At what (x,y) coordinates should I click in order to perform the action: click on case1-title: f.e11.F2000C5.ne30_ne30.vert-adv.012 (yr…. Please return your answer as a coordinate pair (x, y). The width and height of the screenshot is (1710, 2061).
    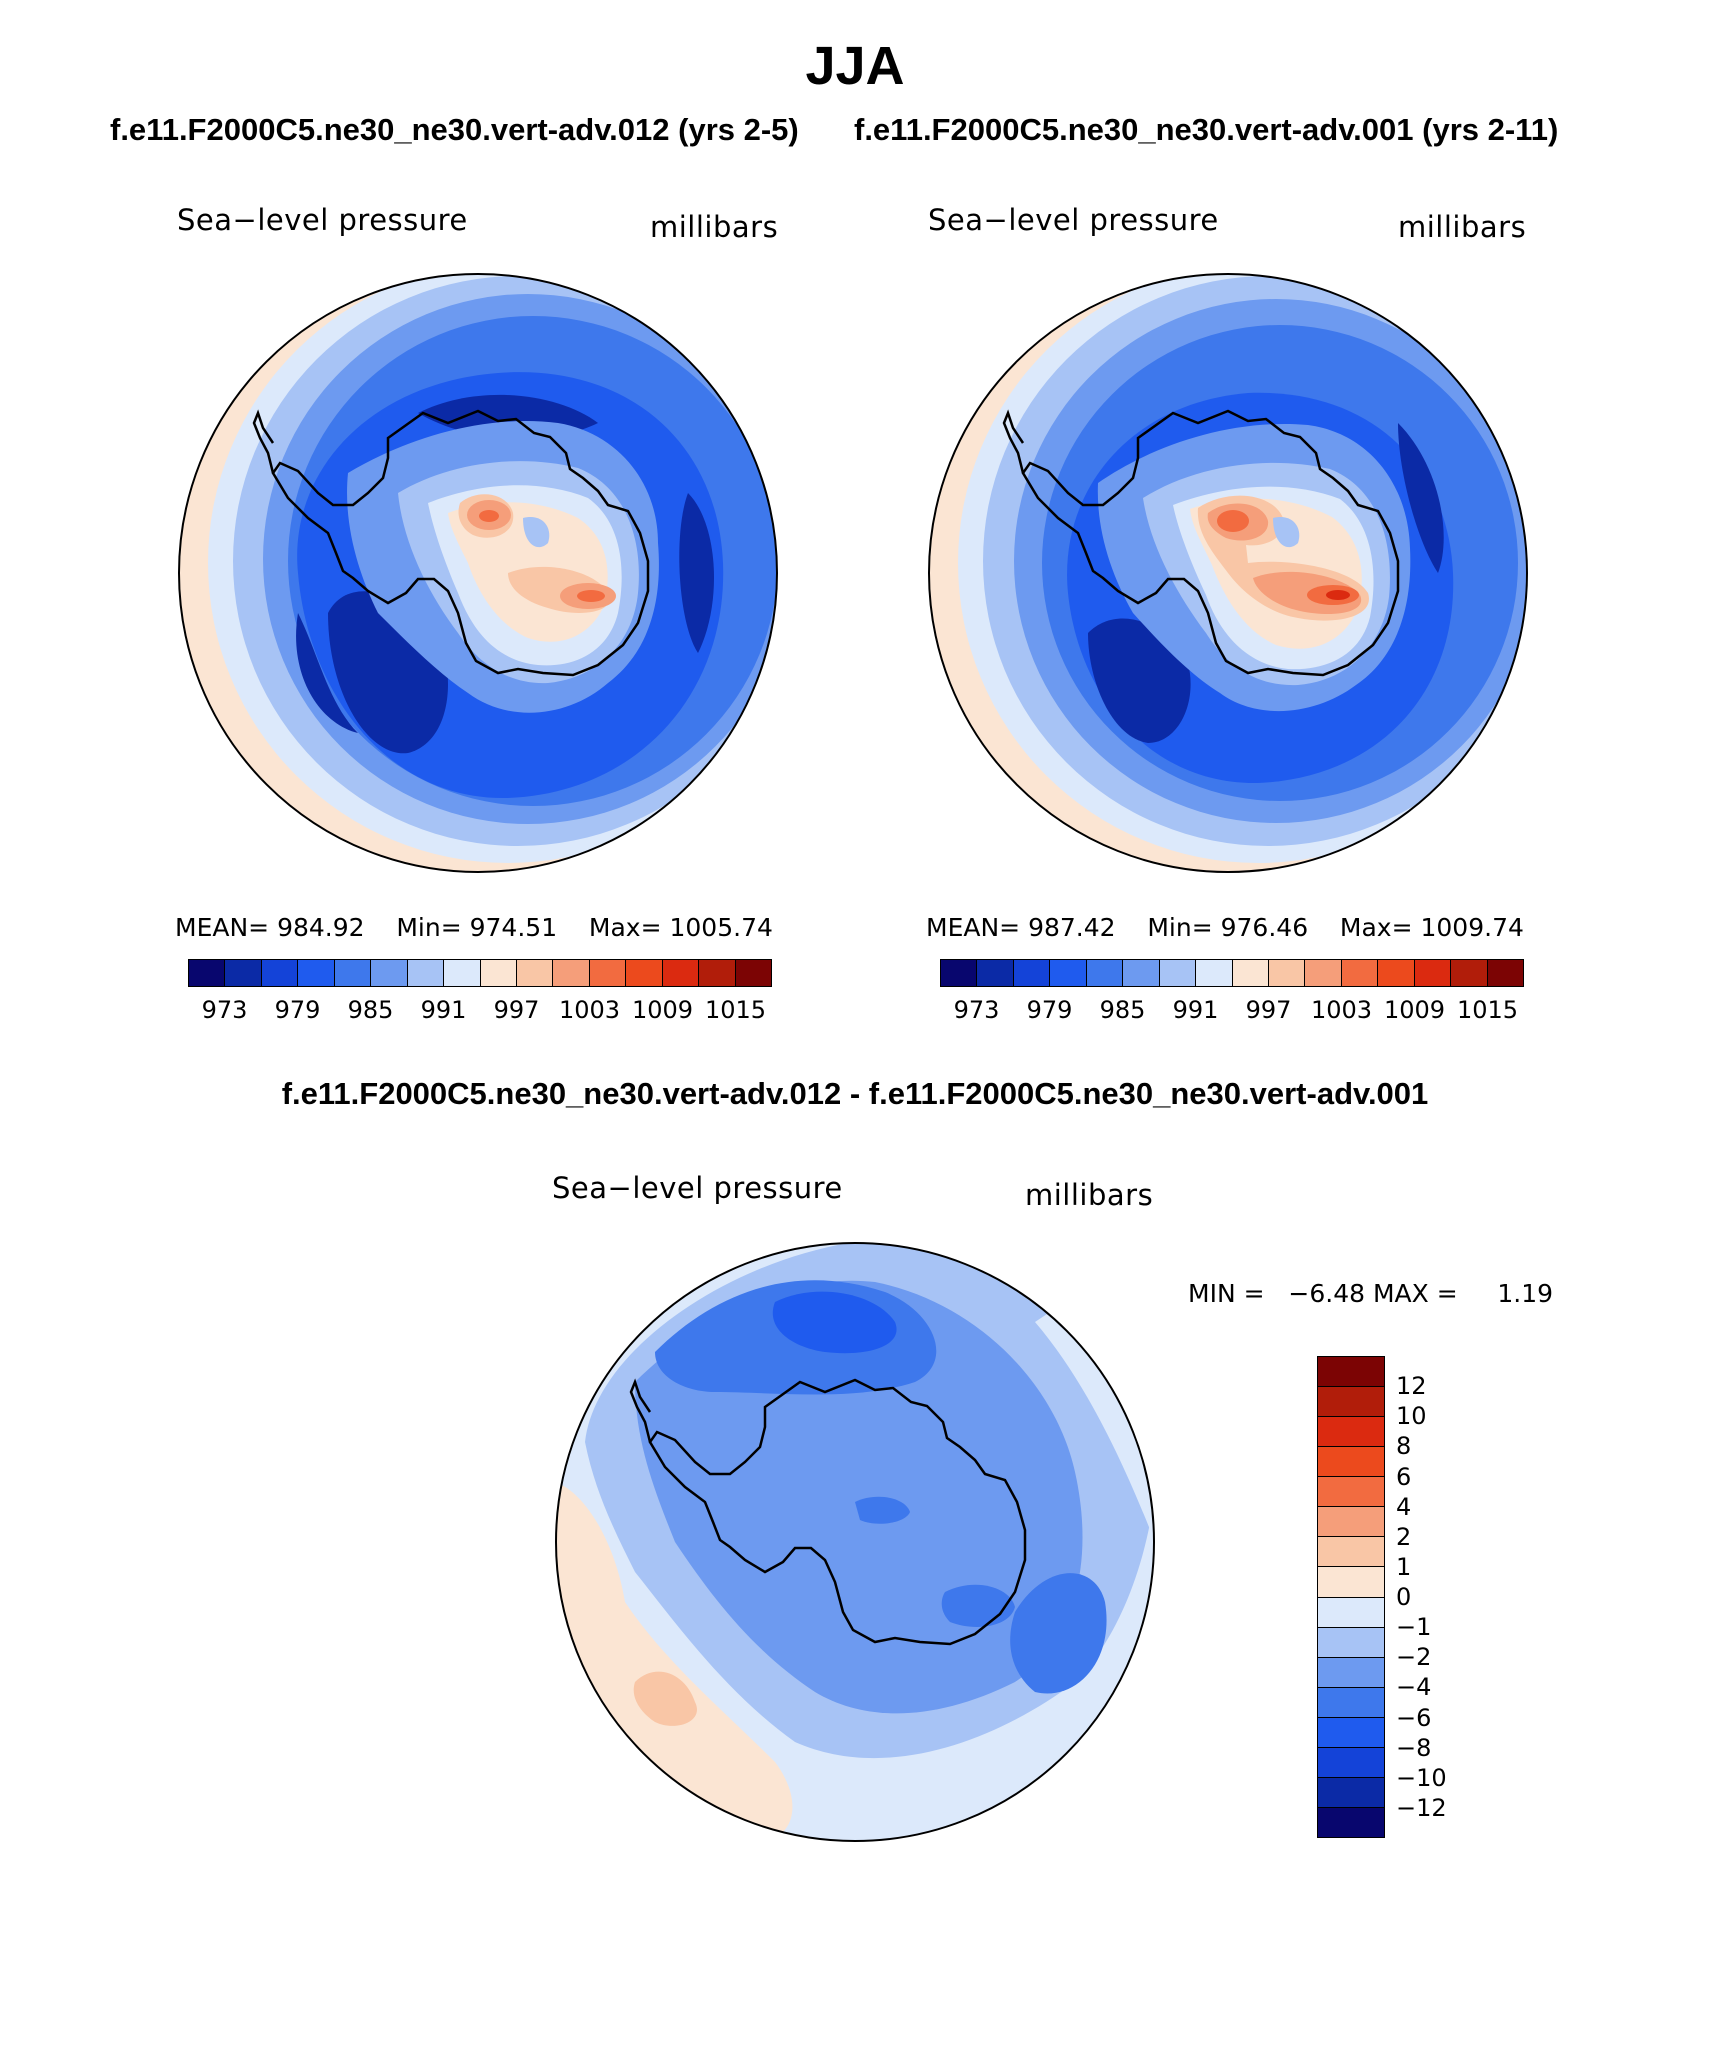
    Looking at the image, I should click on (454, 129).